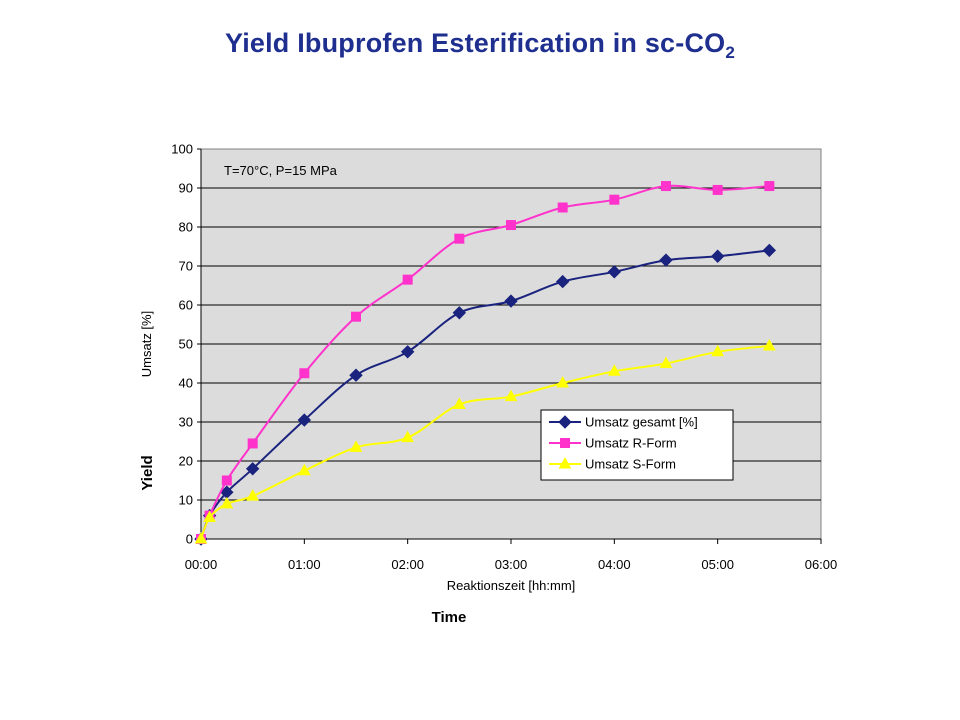 The image size is (960, 720). Describe the element at coordinates (186, 461) in the screenshot. I see `y-tick-label: 20` at that location.